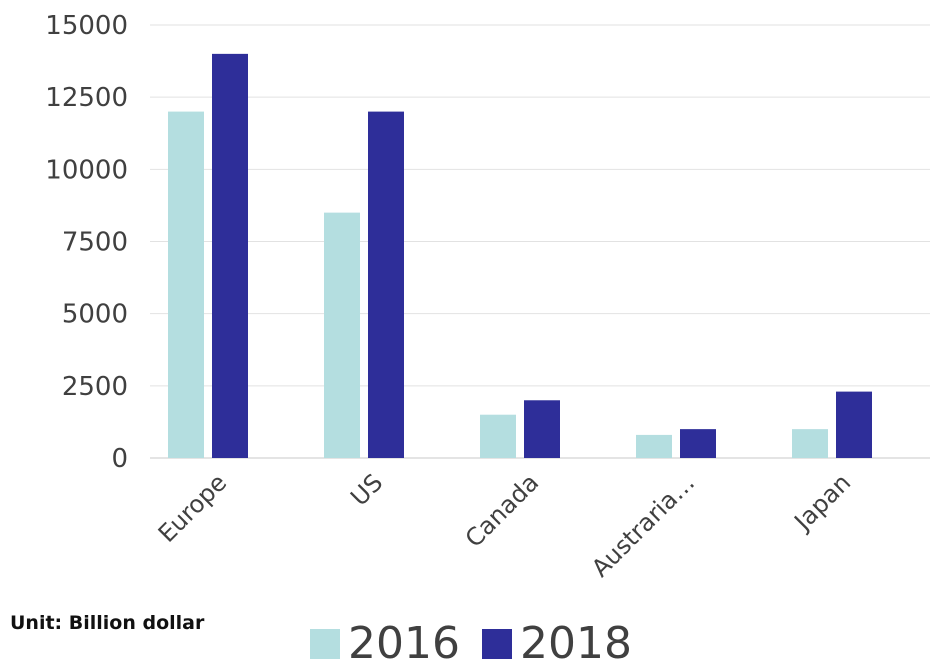  I want to click on unit-annotation: Unit: Billion dollar, so click(107, 623).